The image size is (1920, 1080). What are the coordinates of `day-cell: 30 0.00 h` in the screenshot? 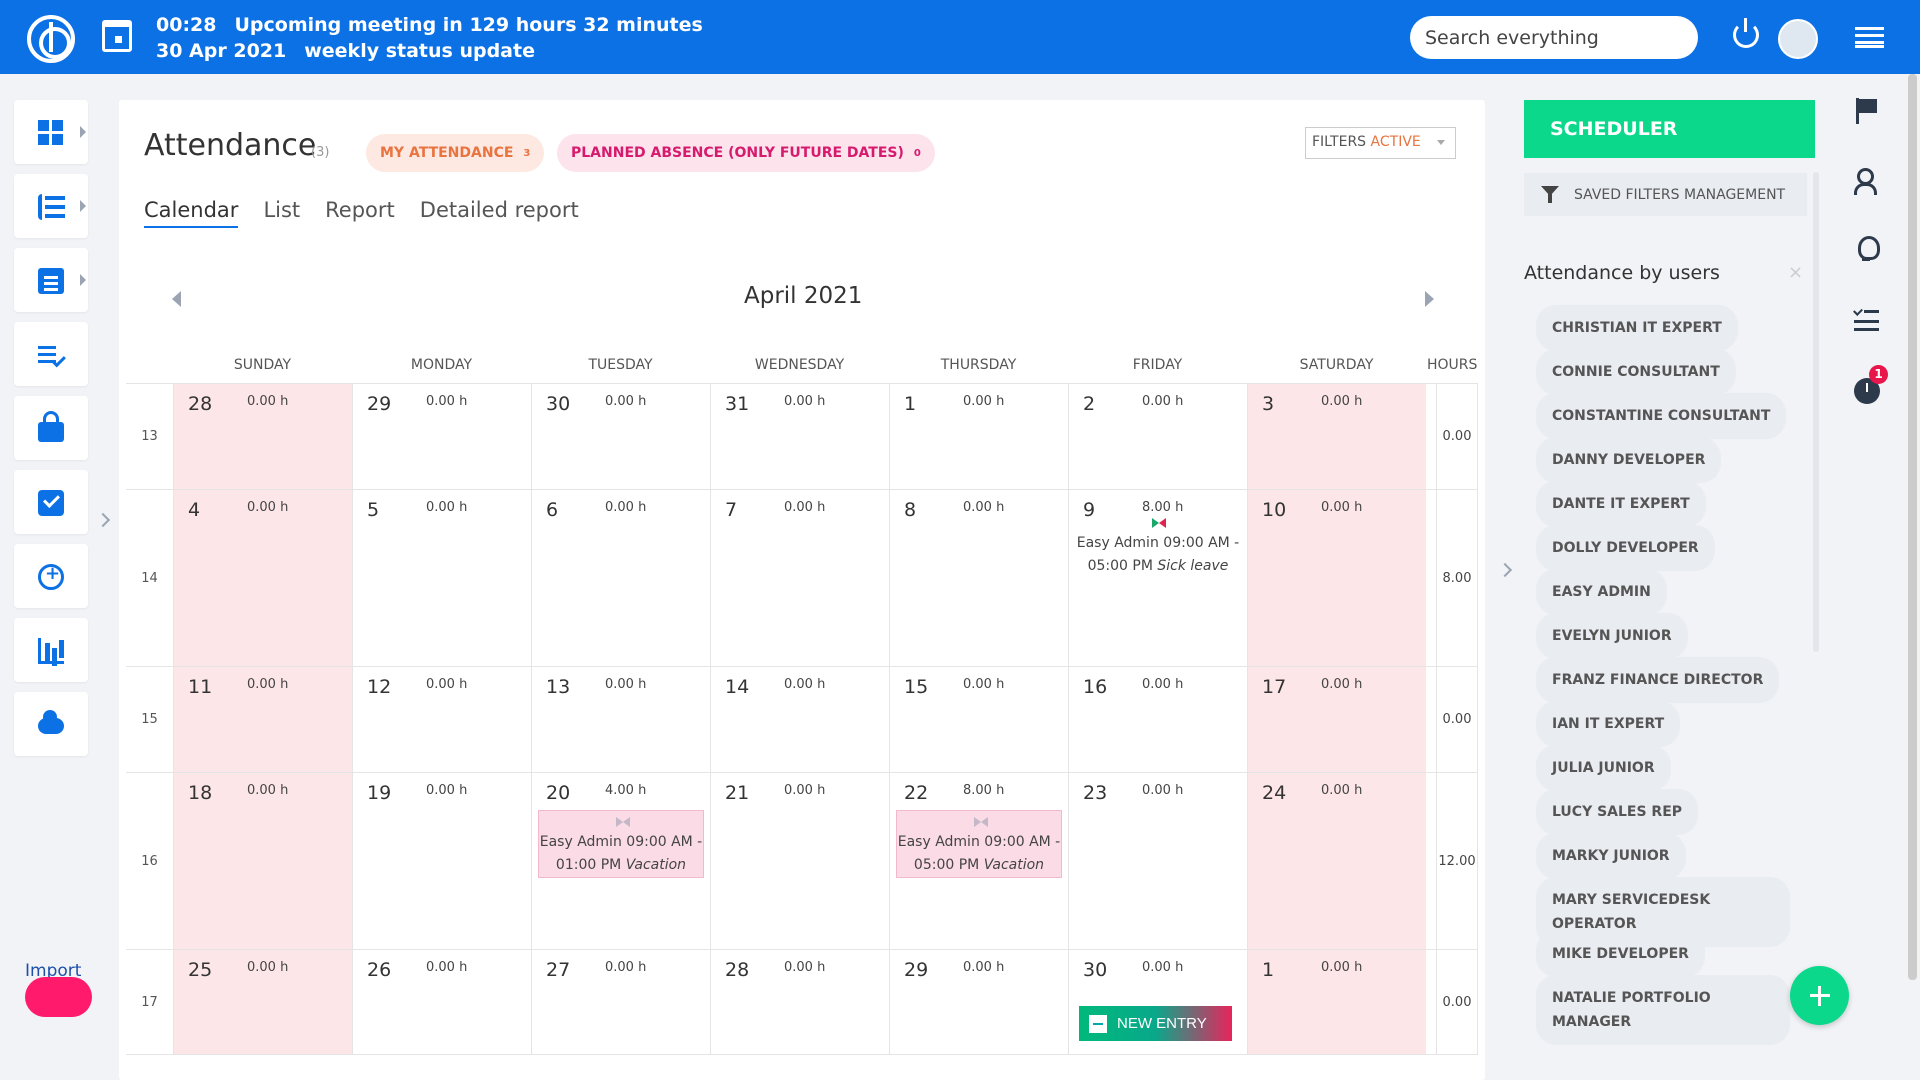 It's located at (620, 436).